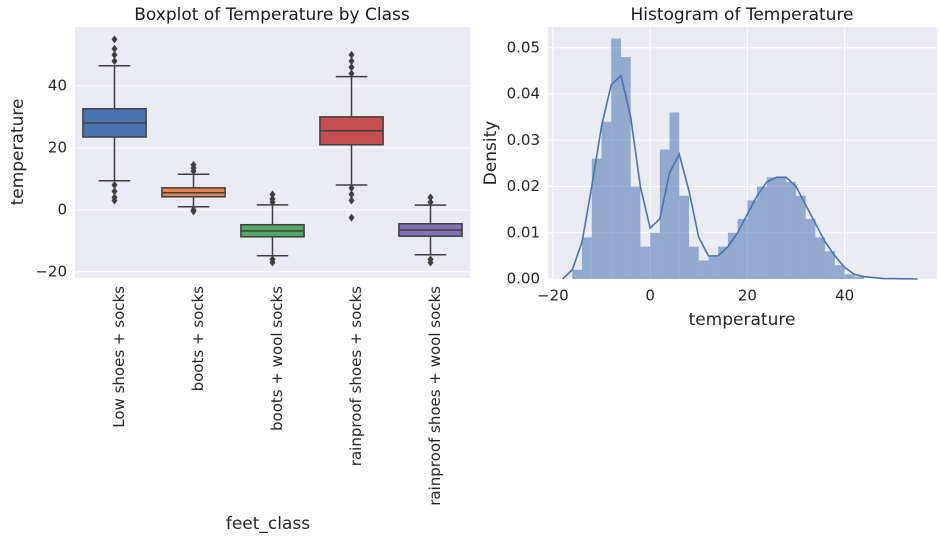  I want to click on y-tick-label: 0.02, so click(523, 186).